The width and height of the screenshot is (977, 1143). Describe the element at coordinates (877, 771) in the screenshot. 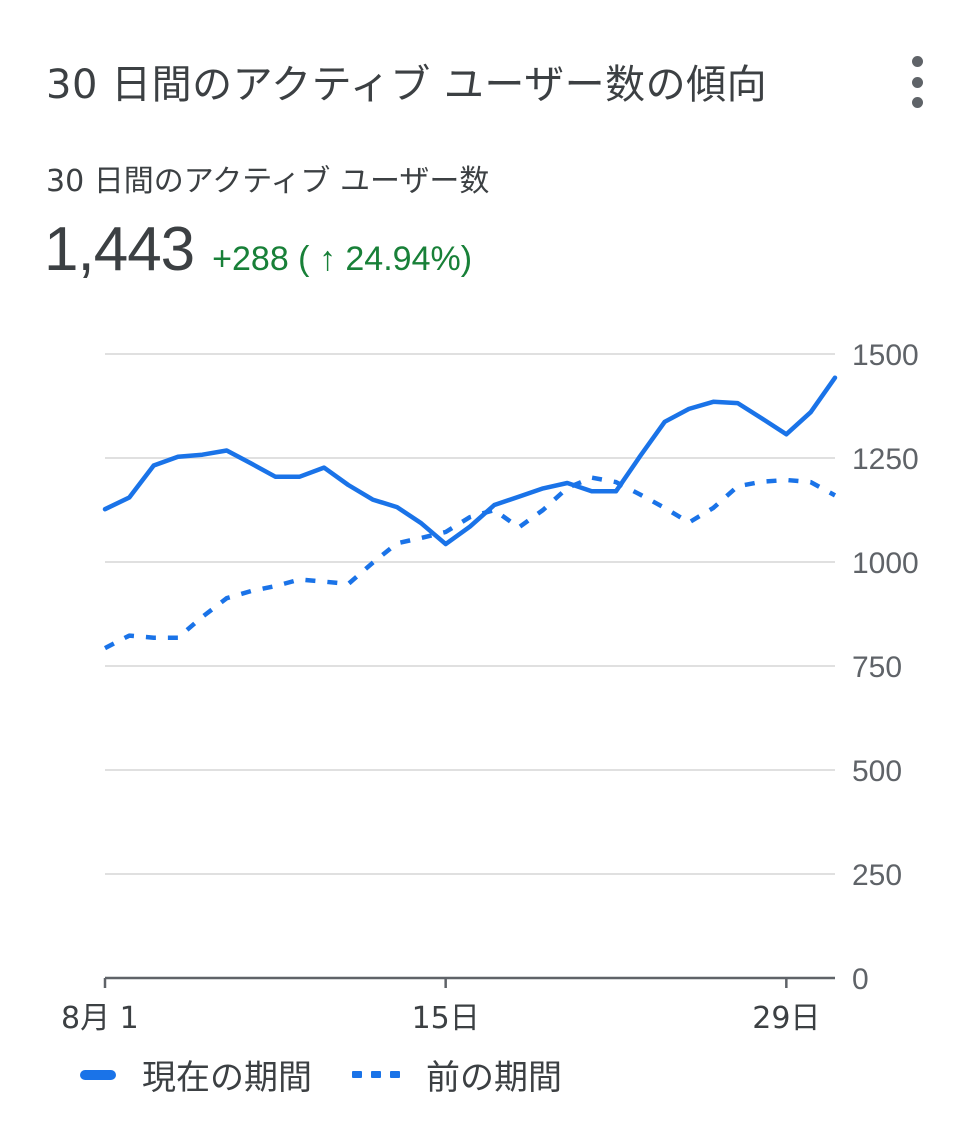

I see `y-tick-label: 500` at that location.